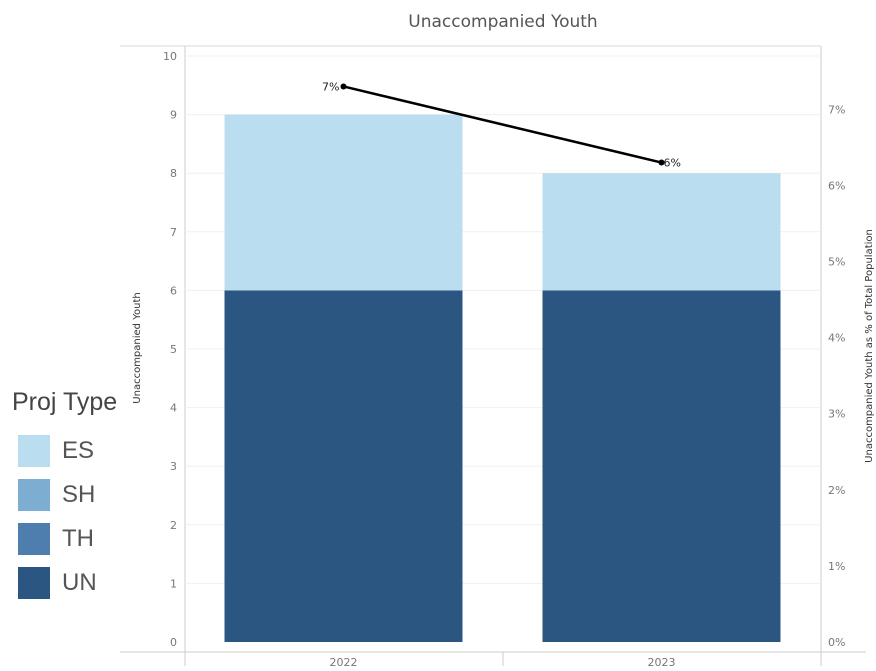 The image size is (876, 671). I want to click on y-tick-label: 10, so click(170, 56).